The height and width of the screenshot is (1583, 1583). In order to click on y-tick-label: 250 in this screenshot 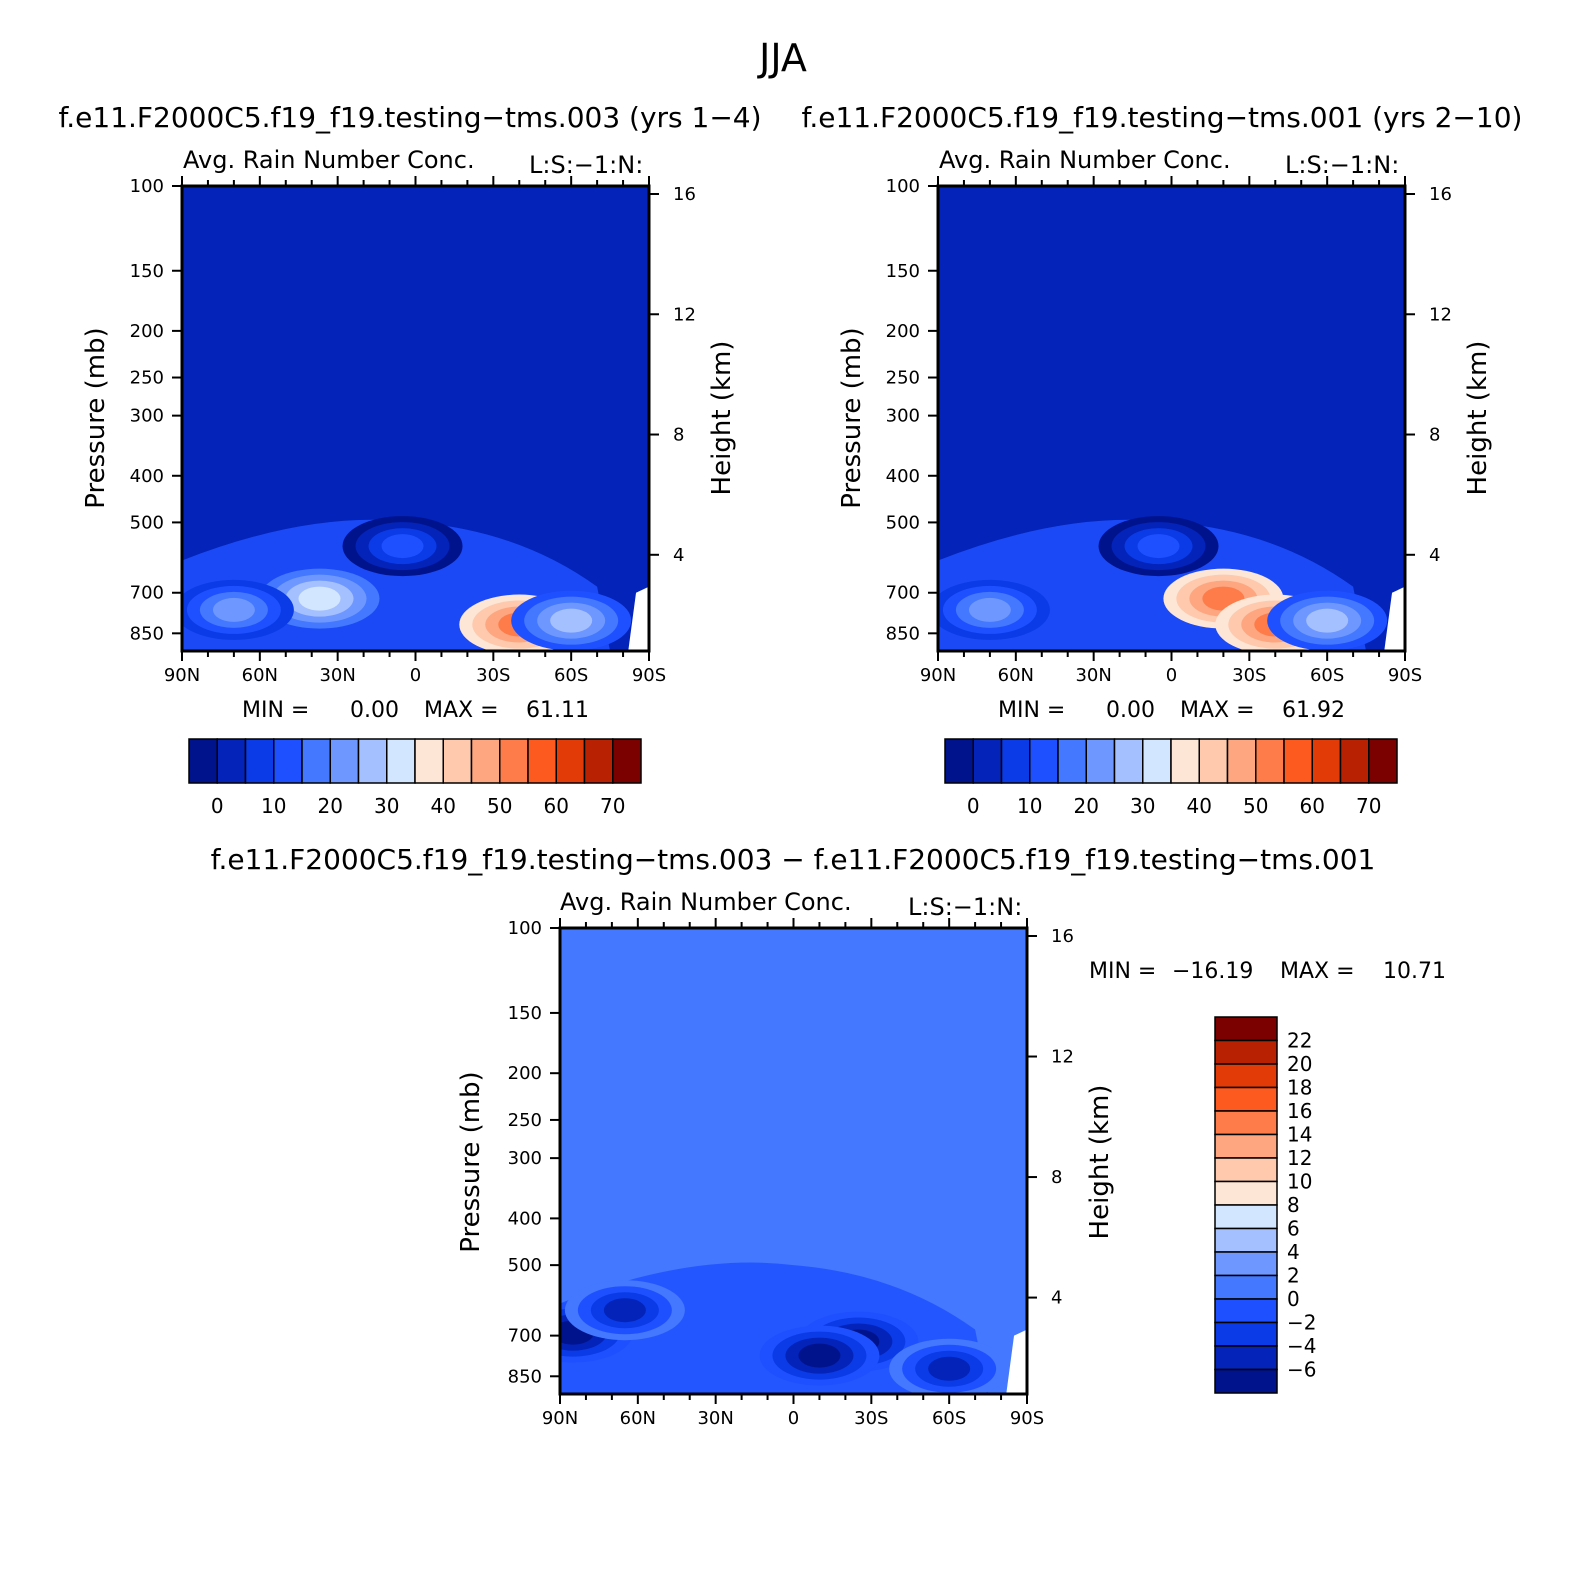, I will do `click(147, 378)`.